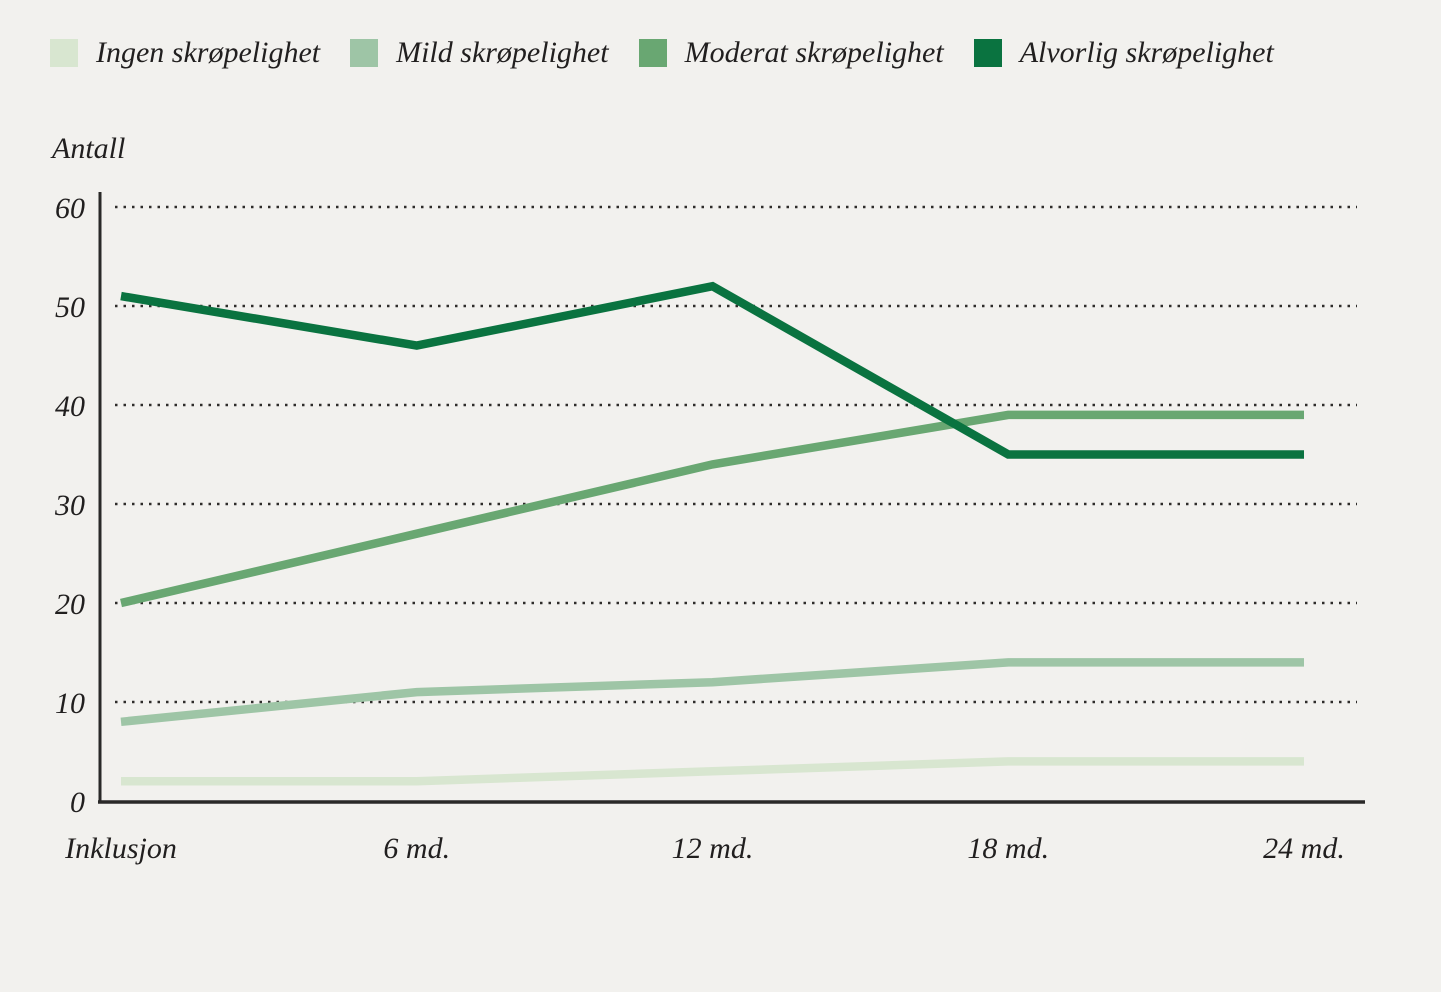  I want to click on y-axis-title: Antall, so click(89, 148).